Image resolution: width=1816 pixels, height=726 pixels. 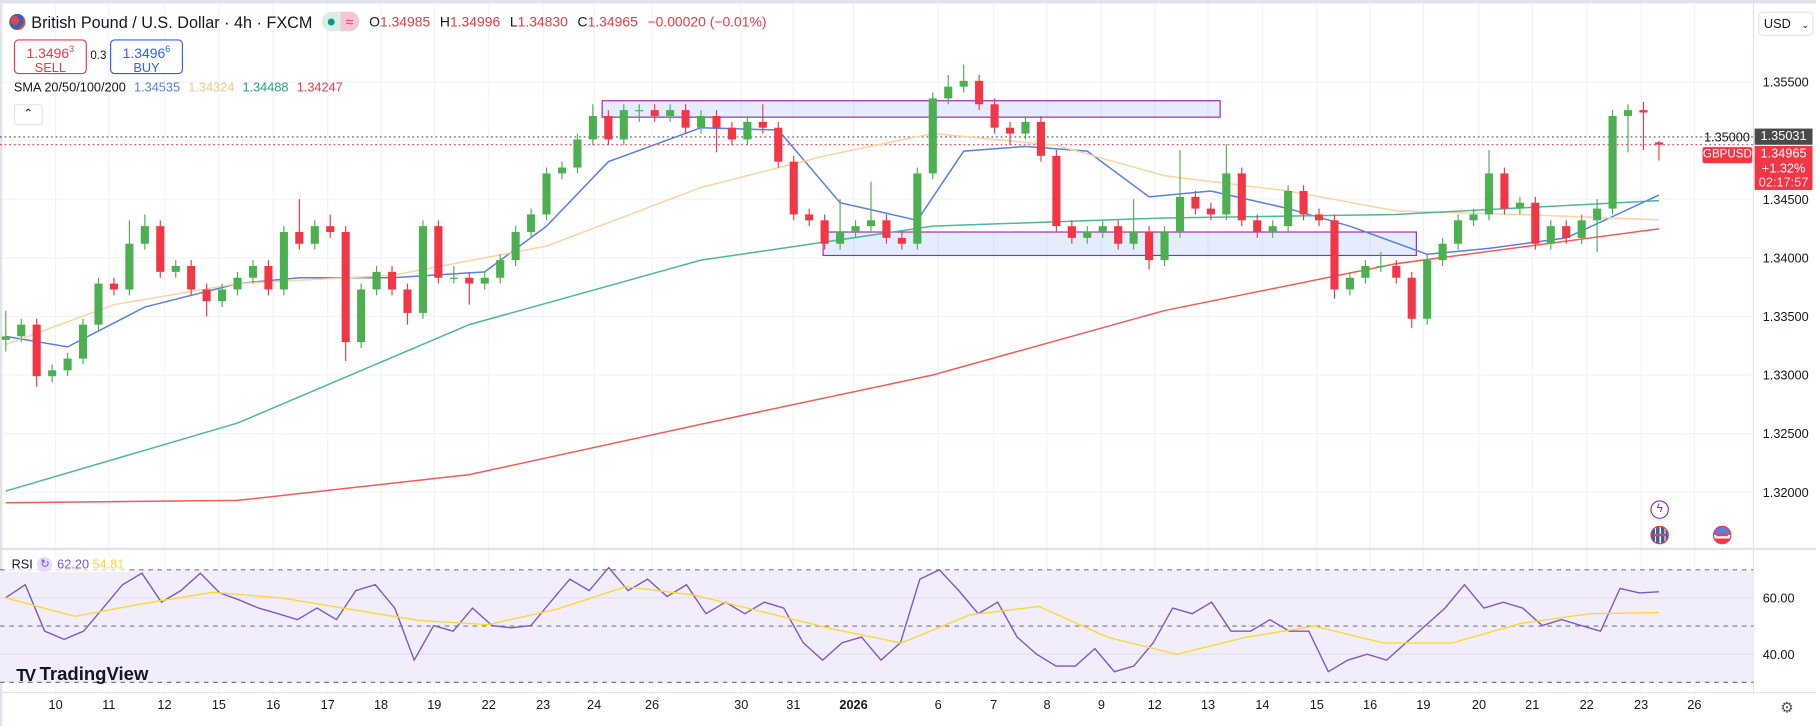 What do you see at coordinates (1786, 23) in the screenshot?
I see `currency-select: USD ⌄` at bounding box center [1786, 23].